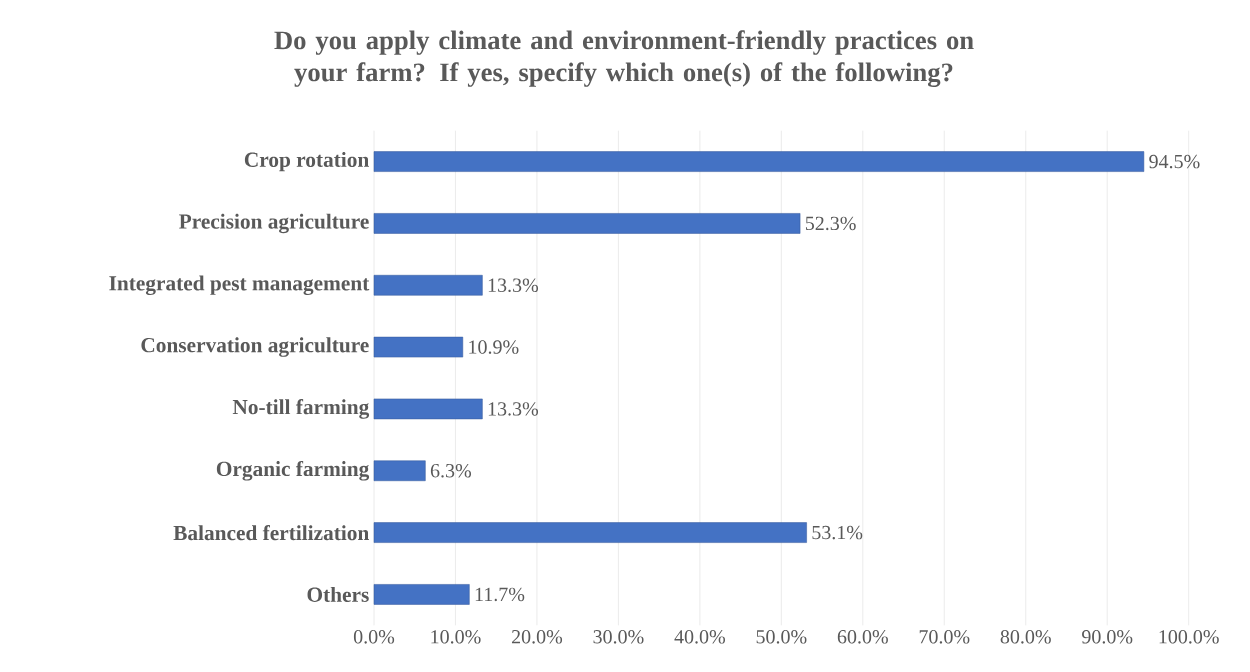 This screenshot has width=1250, height=672. What do you see at coordinates (255, 347) in the screenshot?
I see `y-tick-label: Conservation agriculture` at bounding box center [255, 347].